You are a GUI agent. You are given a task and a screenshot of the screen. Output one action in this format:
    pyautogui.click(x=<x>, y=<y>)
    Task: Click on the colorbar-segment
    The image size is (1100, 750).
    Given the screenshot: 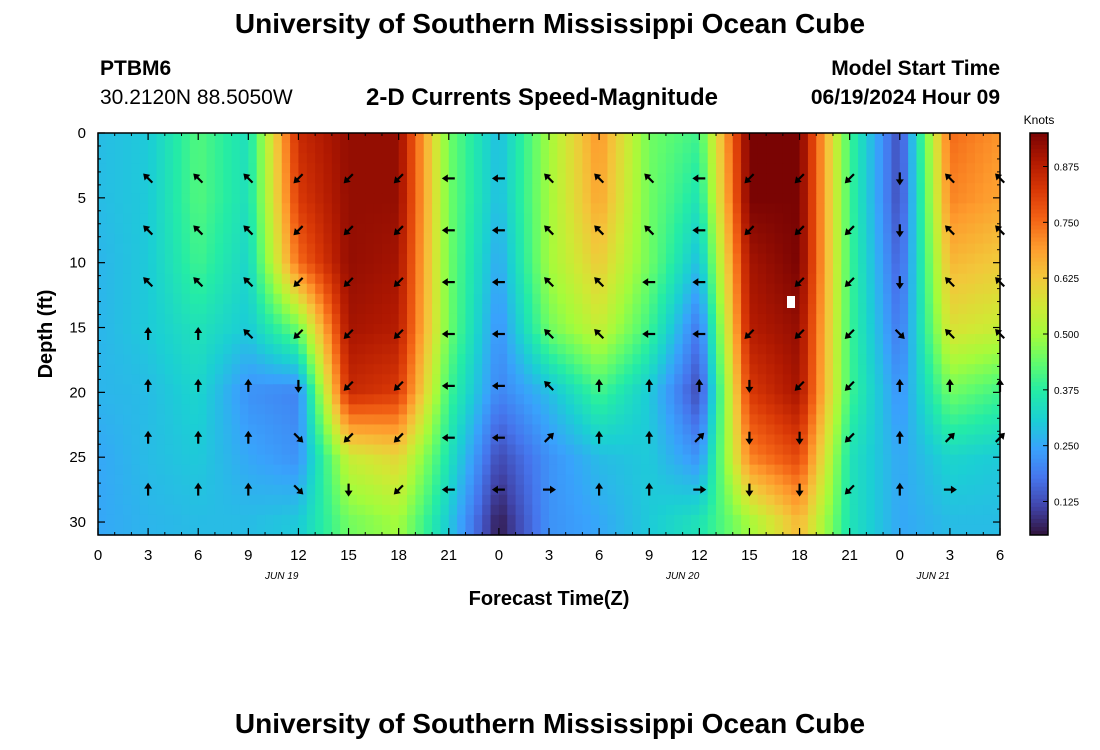 What is the action you would take?
    pyautogui.click(x=1039, y=404)
    